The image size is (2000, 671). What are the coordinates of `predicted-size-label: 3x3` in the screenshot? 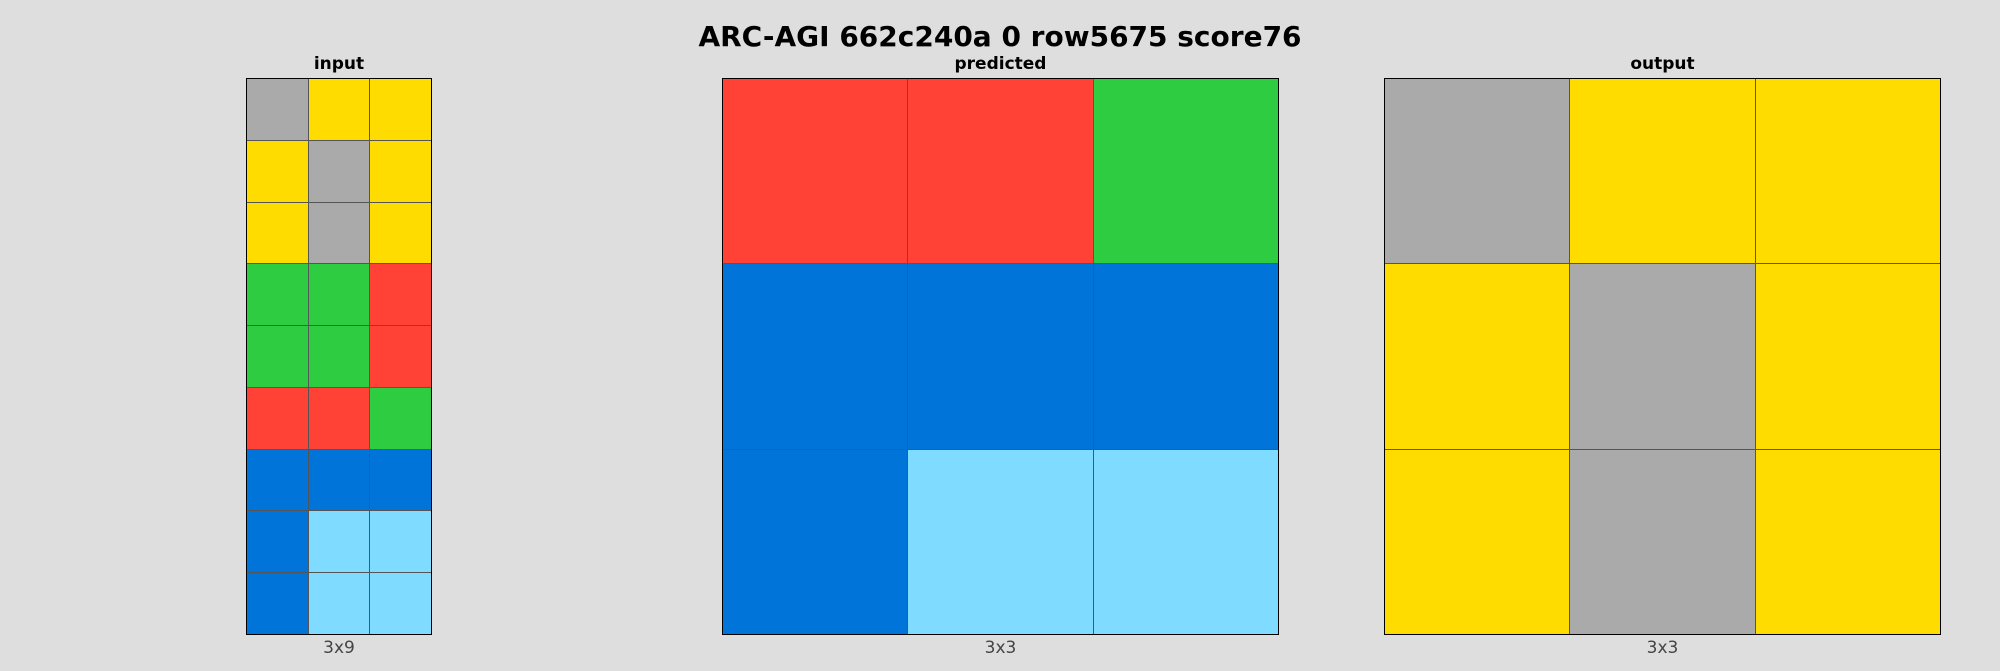 It's located at (1000, 648).